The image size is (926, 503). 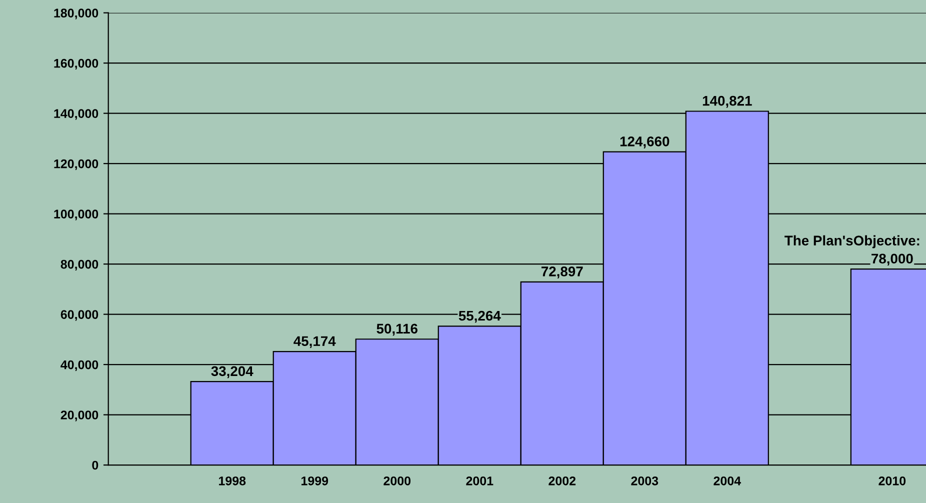 What do you see at coordinates (480, 481) in the screenshot?
I see `x-tick-label: 2001` at bounding box center [480, 481].